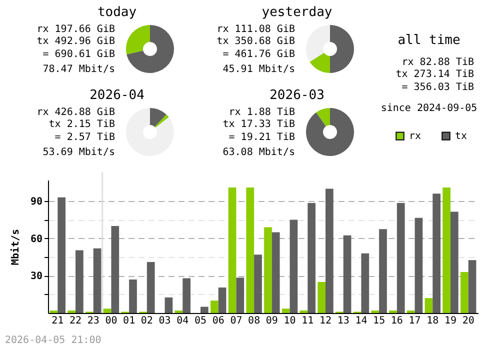 This screenshot has height=348, width=500. What do you see at coordinates (396, 321) in the screenshot?
I see `x-tick-label: 16` at bounding box center [396, 321].